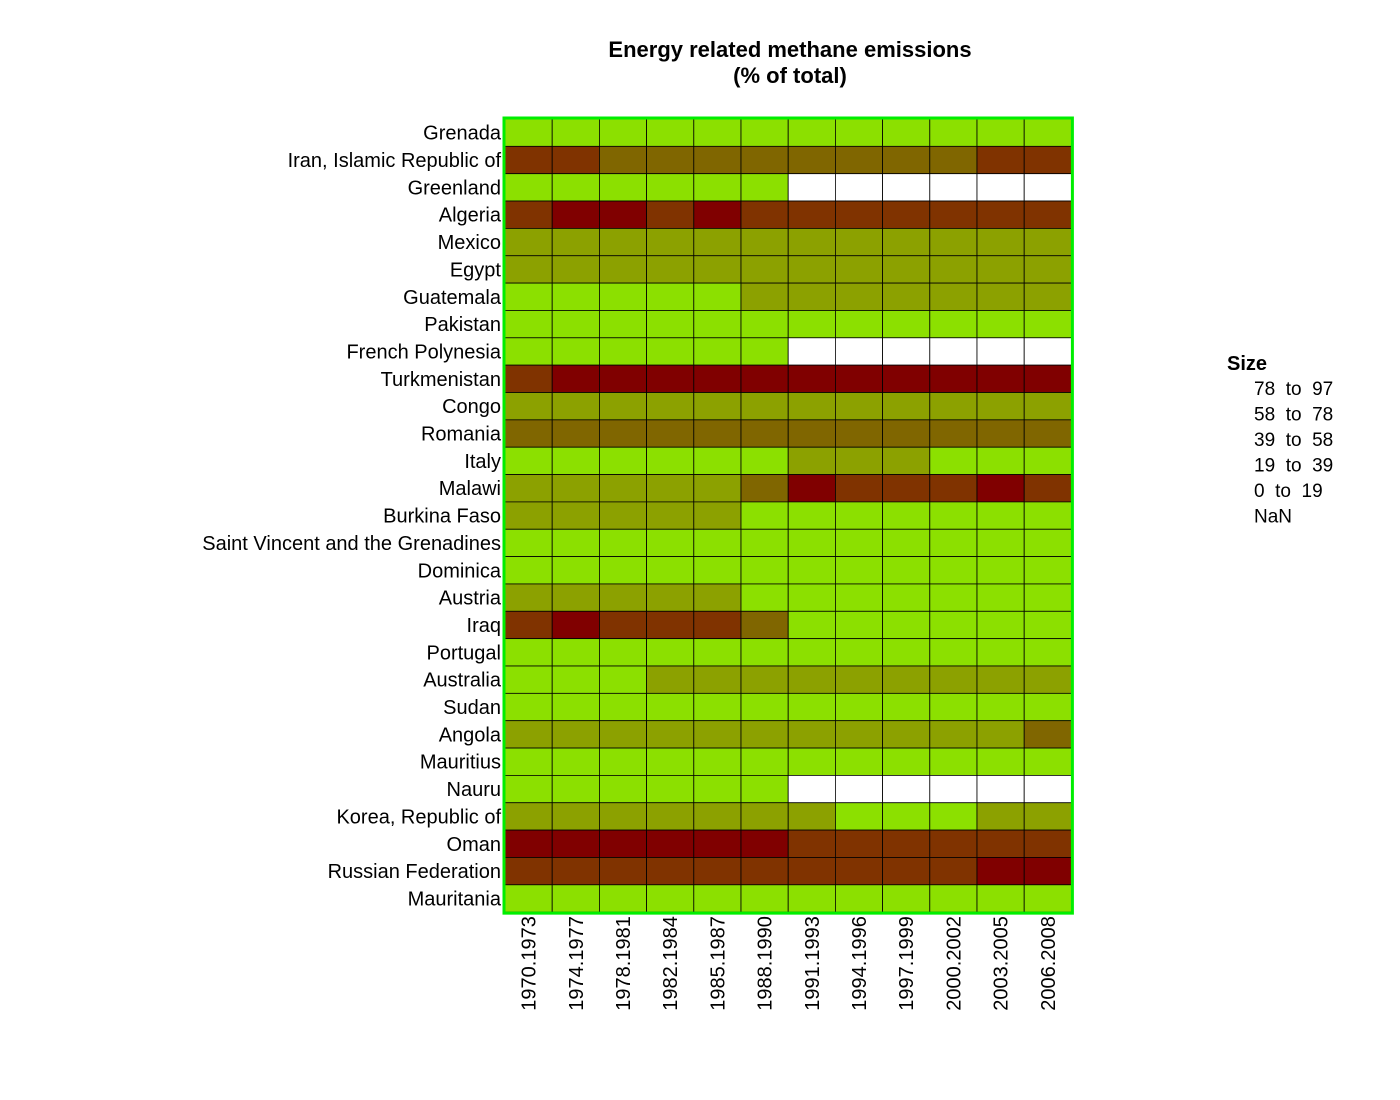 This screenshot has height=1100, width=1400. What do you see at coordinates (470, 599) in the screenshot?
I see `row-label: Austria` at bounding box center [470, 599].